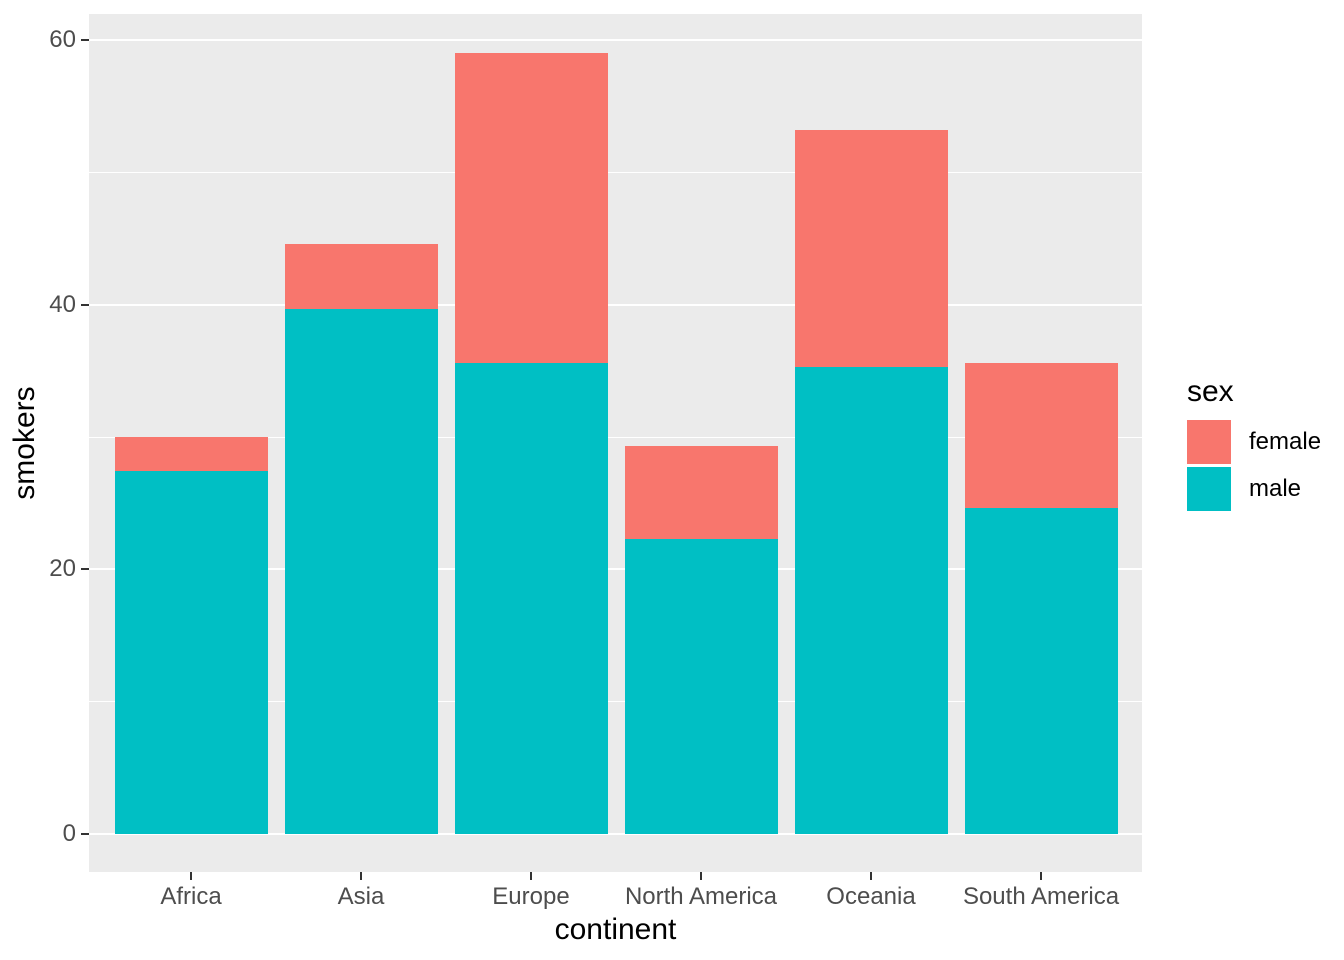 This screenshot has height=960, width=1344. I want to click on y-tick-label-0: 0, so click(69, 833).